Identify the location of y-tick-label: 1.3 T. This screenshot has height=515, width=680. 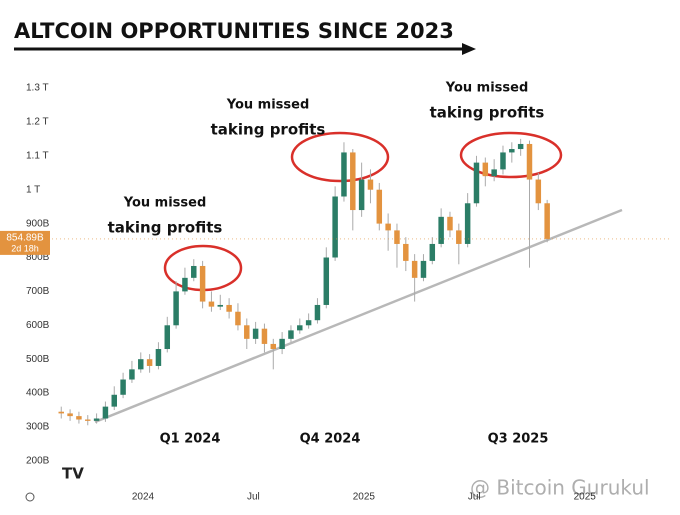
(37, 88).